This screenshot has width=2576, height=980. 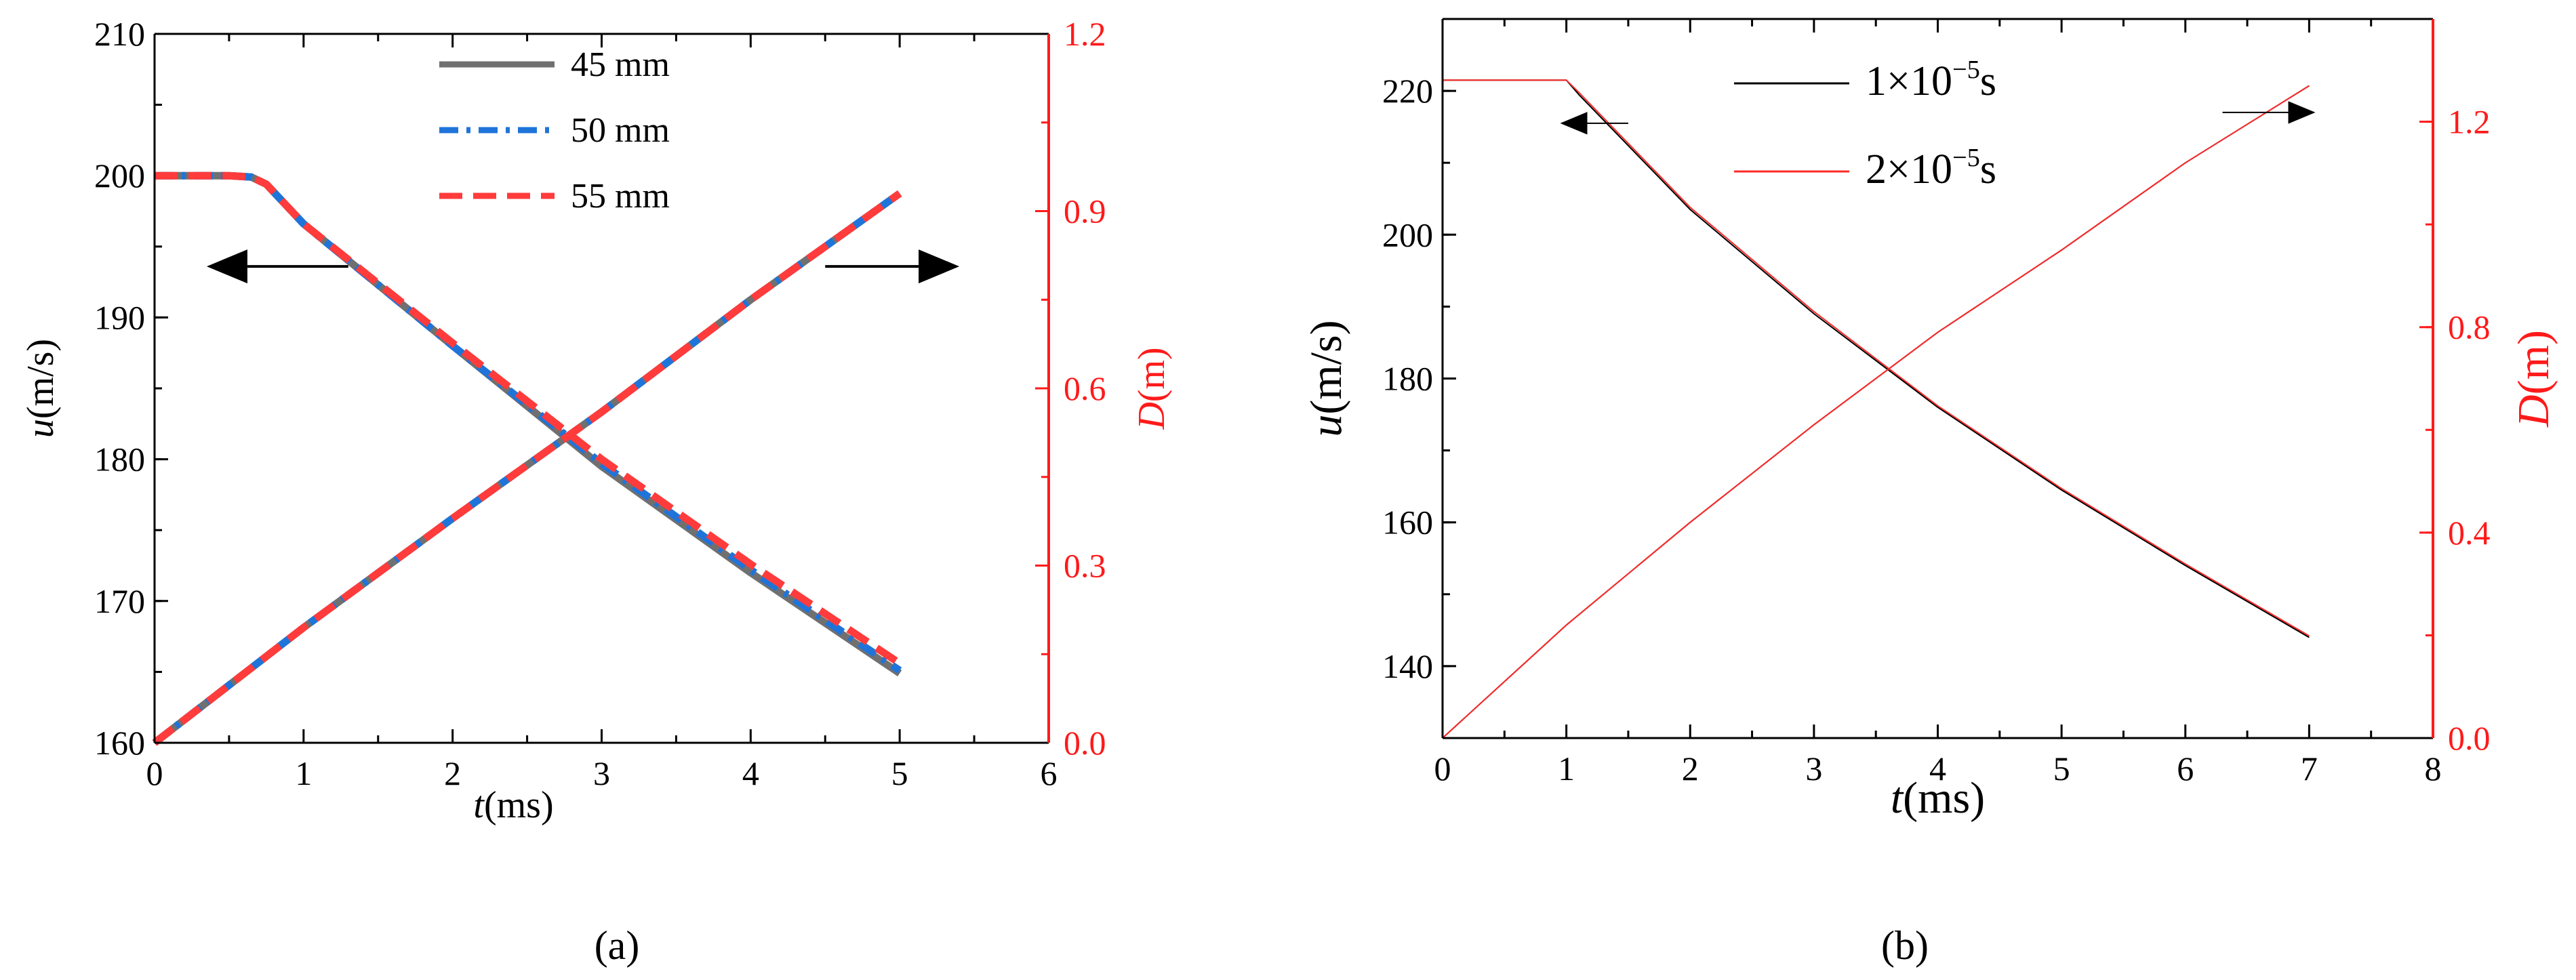 I want to click on y-left-tick-label: 140, so click(x=1407, y=666).